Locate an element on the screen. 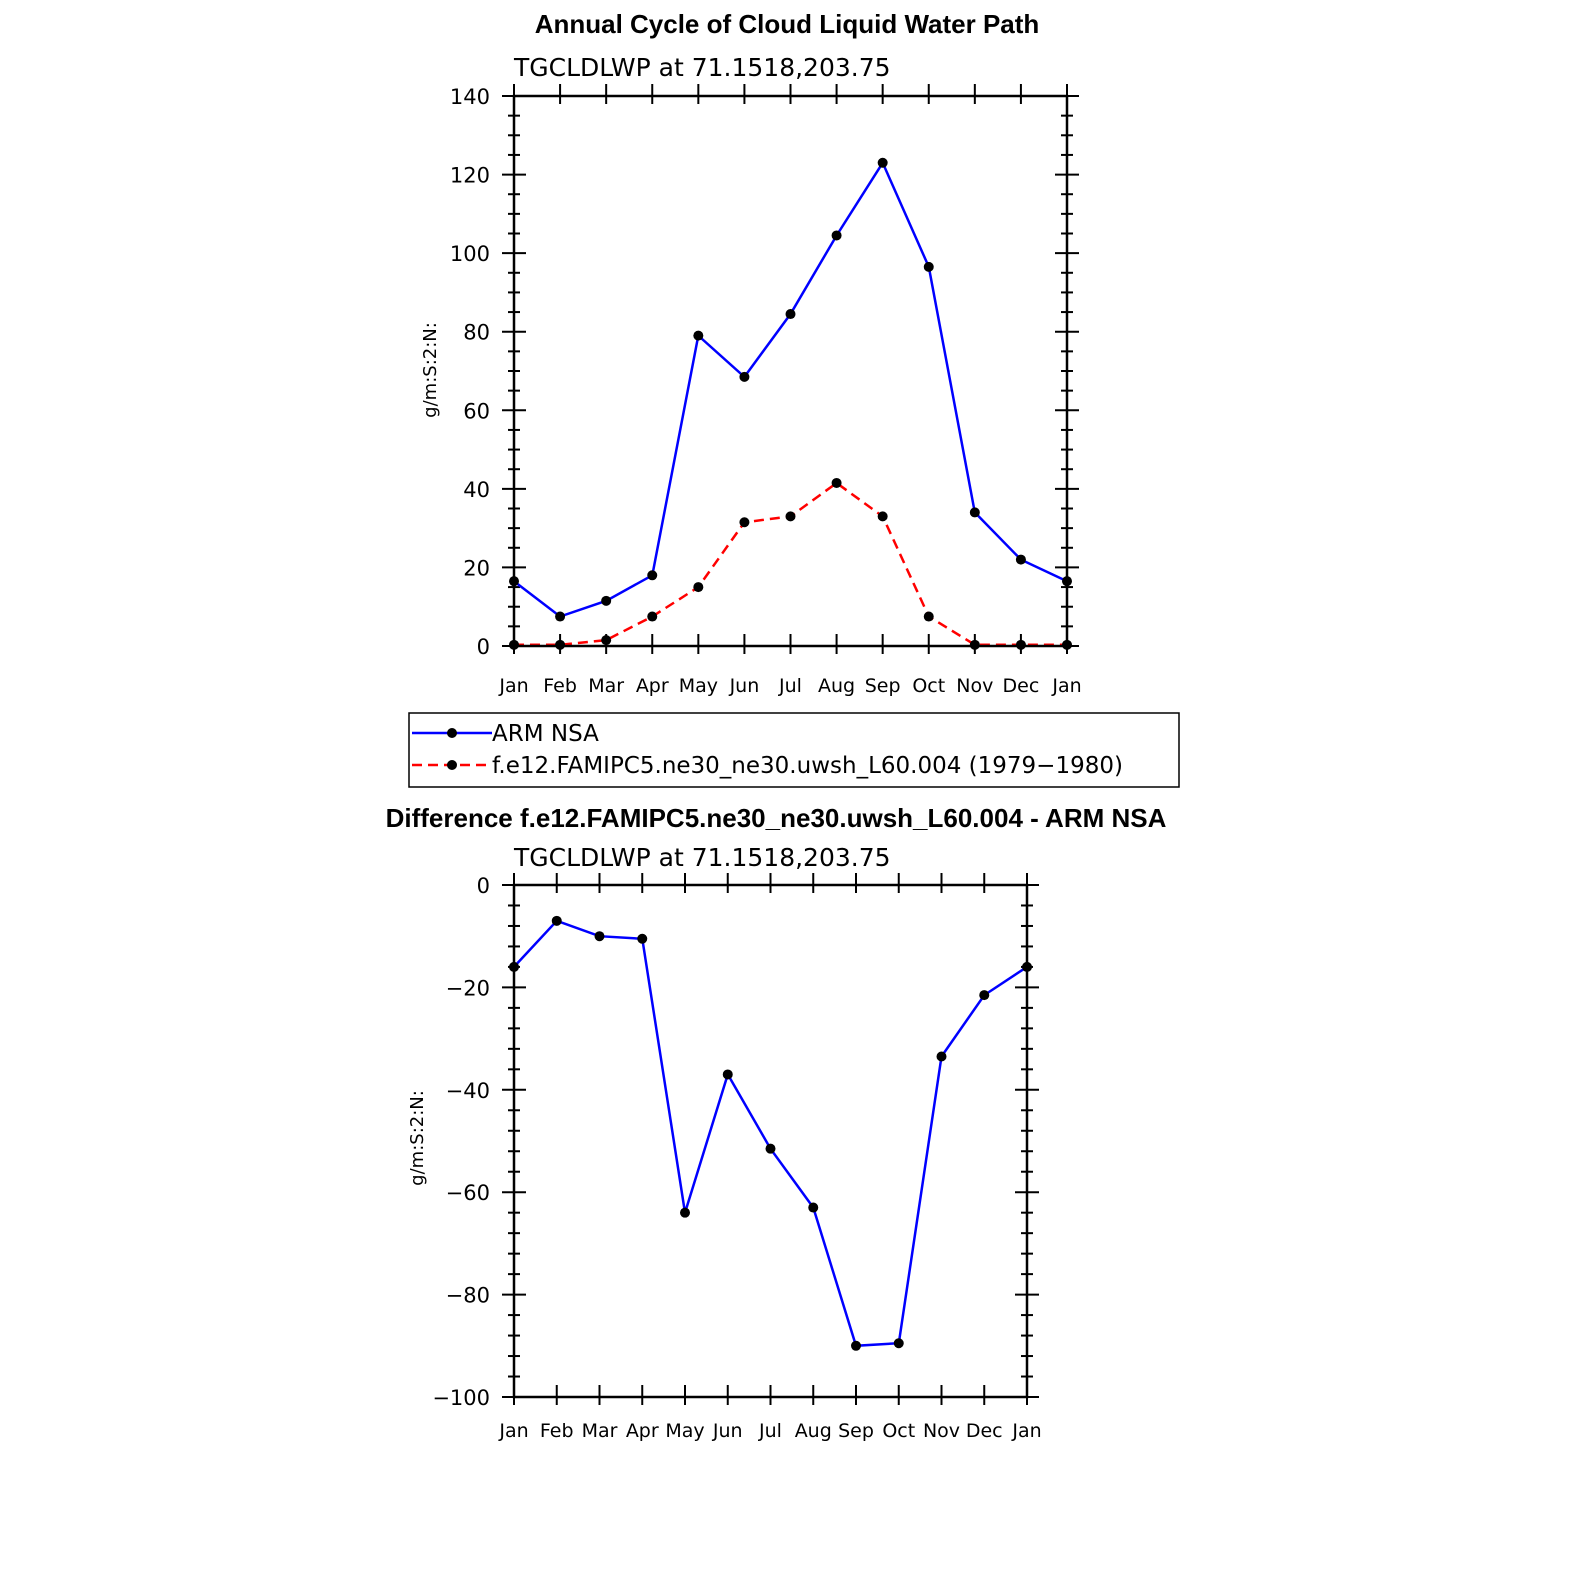 The image size is (1575, 1575). chart1-xtick-label: Sep is located at coordinates (883, 686).